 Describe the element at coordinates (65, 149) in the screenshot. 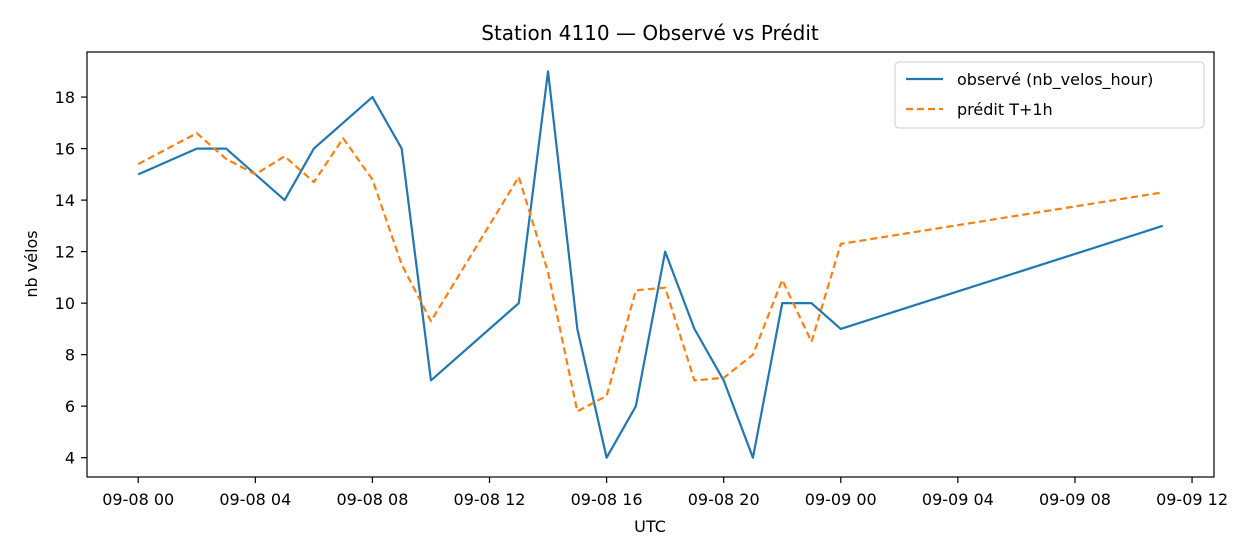

I see `y-tick-label: 16` at that location.